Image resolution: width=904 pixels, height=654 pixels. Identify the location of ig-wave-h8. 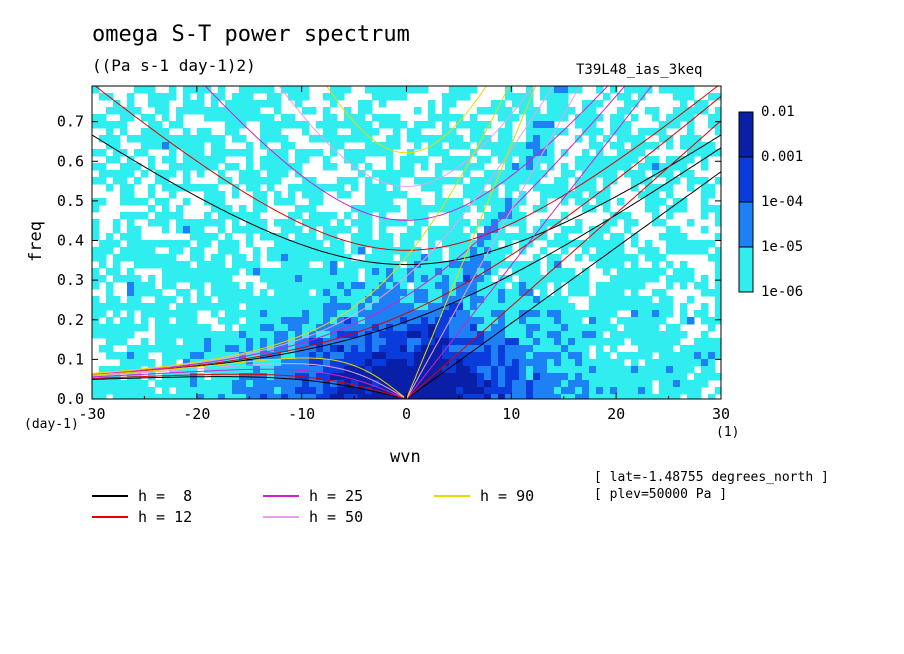
(406, 200).